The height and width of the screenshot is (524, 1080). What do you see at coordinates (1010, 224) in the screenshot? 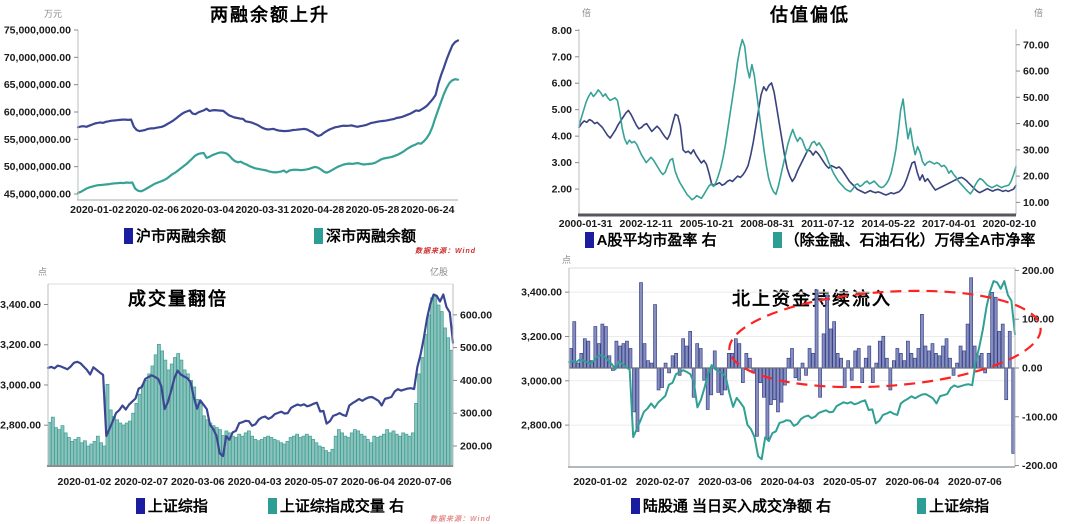
I see `svg-text: 2020-02-10` at bounding box center [1010, 224].